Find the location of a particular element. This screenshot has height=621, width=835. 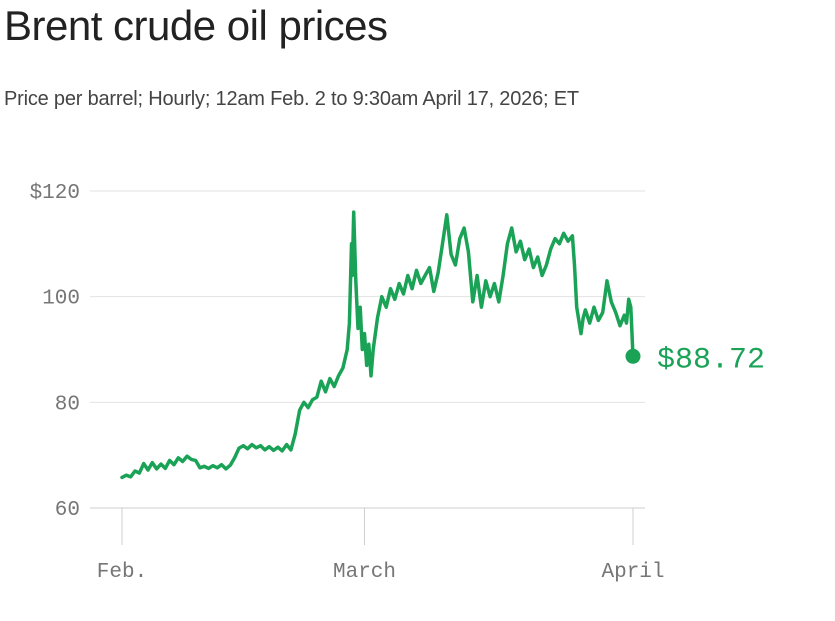

chart-title: Brent crude oil prices is located at coordinates (196, 25).